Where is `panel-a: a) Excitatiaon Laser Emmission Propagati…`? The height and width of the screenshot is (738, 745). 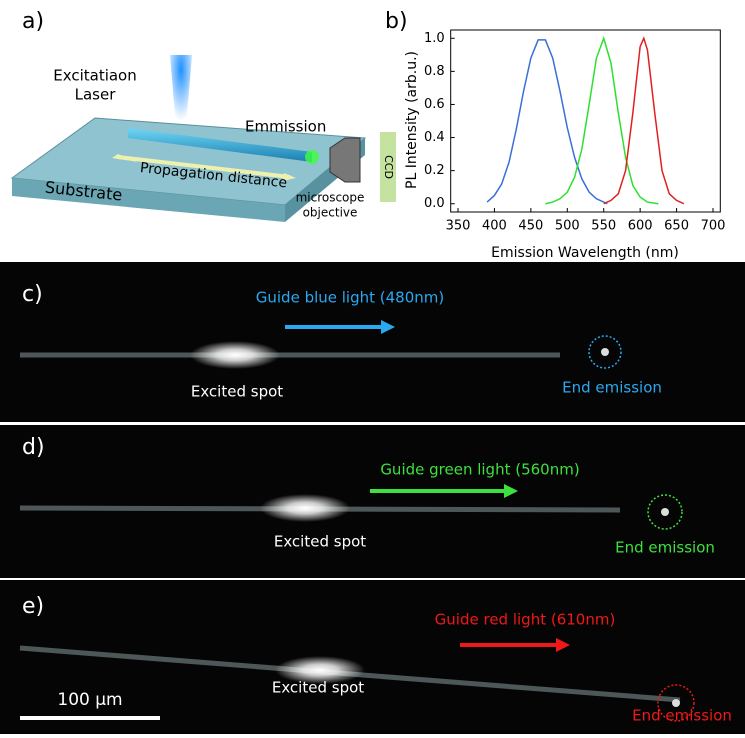
panel-a: a) Excitatiaon Laser Emmission Propagati… is located at coordinates (203, 115).